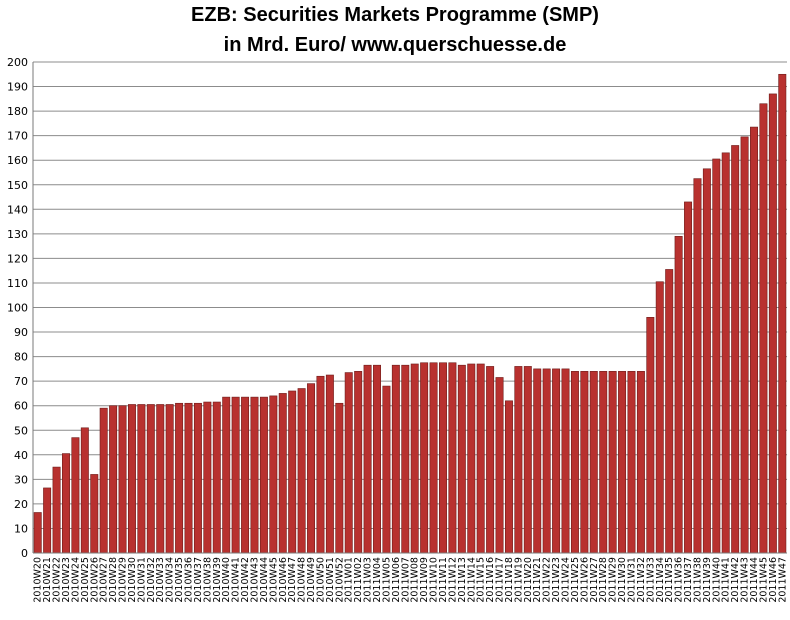 Image resolution: width=790 pixels, height=620 pixels. I want to click on x-tick-label: 2011W19, so click(518, 580).